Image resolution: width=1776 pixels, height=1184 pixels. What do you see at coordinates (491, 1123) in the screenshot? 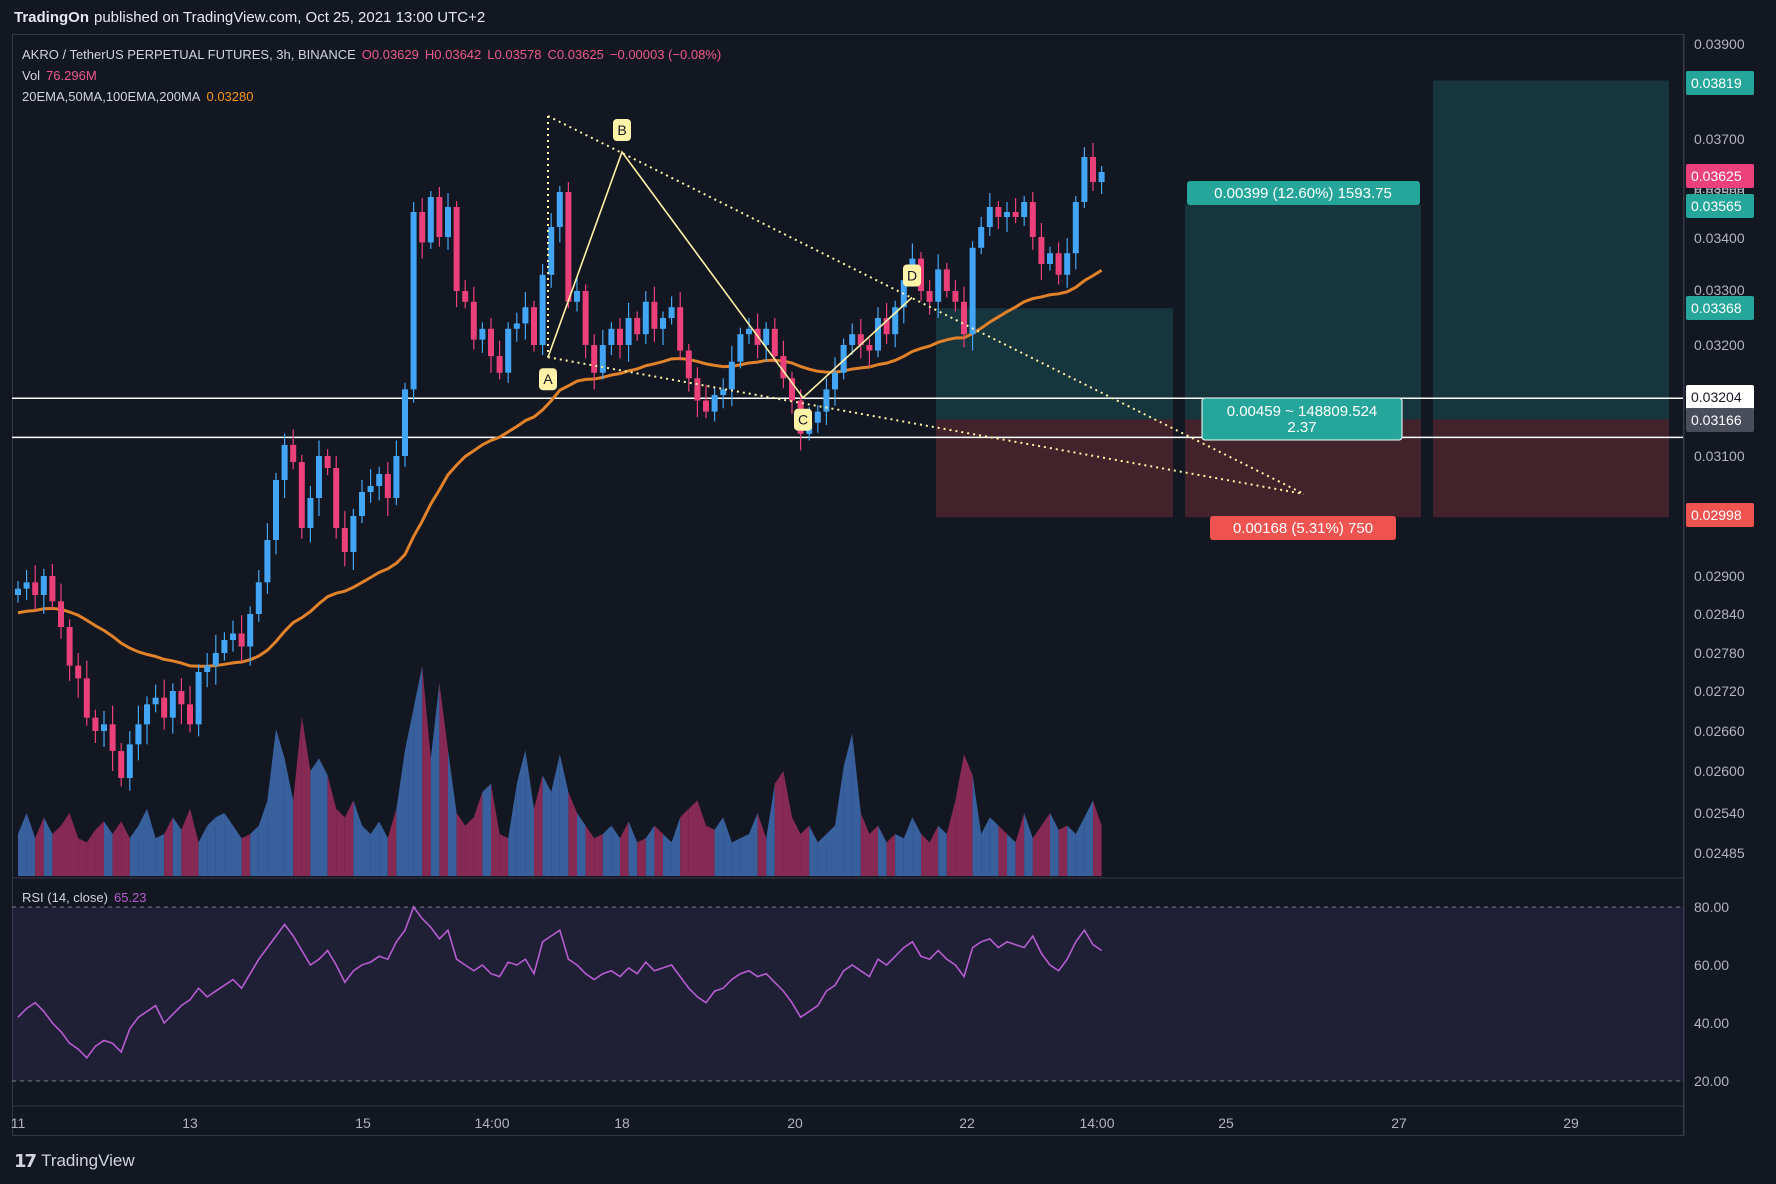
I see `time-tick: 14:00` at bounding box center [491, 1123].